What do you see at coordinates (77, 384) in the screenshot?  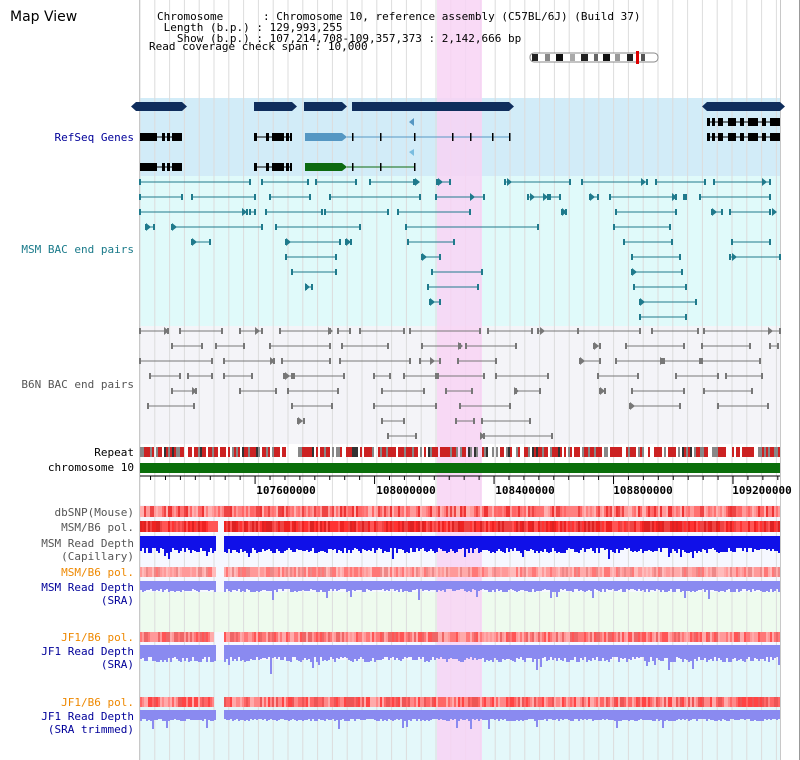 I see `track-label-b6n-bac: B6N BAC end pairs` at bounding box center [77, 384].